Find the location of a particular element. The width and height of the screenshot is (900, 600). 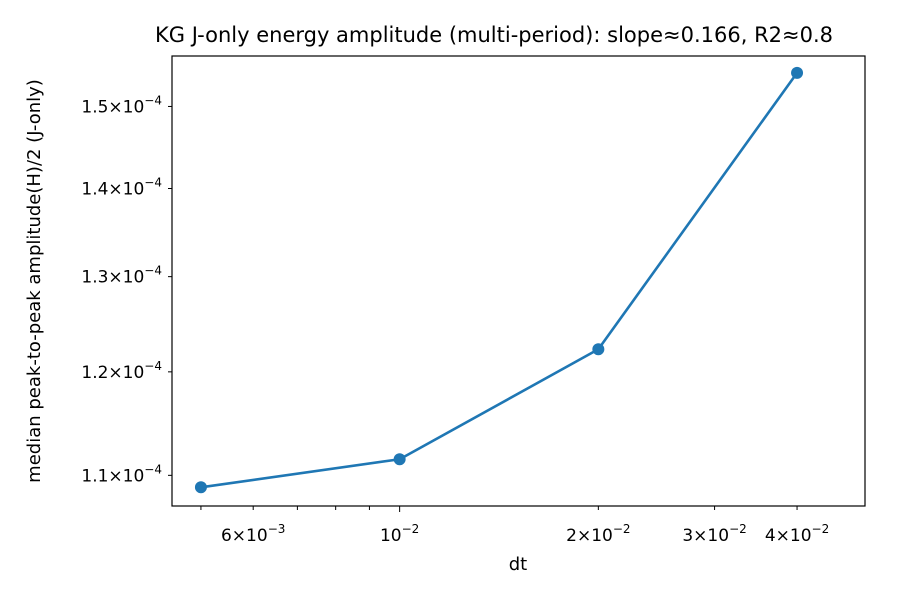

y-tick-label: 1.1×10⁻⁴ is located at coordinates (121, 474).